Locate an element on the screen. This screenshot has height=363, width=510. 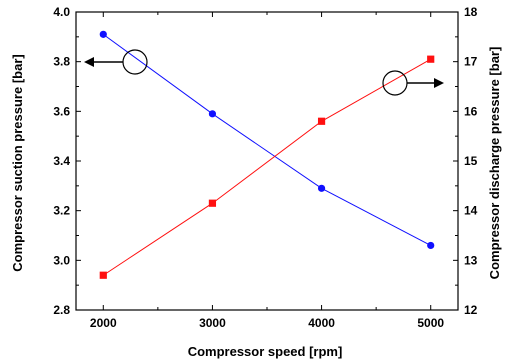
y-axis-left-label: Compressor suction pressure [bar] is located at coordinates (17, 162).